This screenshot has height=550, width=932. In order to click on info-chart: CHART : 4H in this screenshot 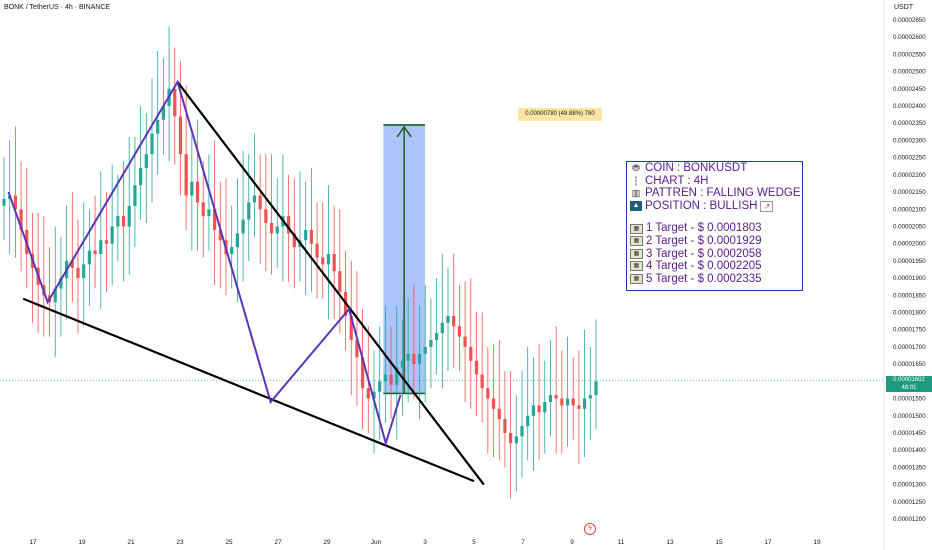, I will do `click(677, 180)`.